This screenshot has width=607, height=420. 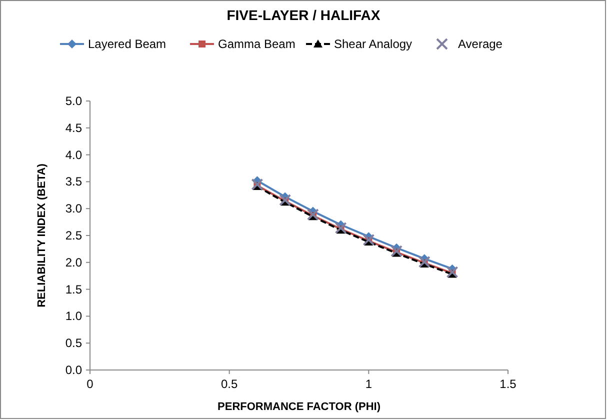 What do you see at coordinates (42, 235) in the screenshot?
I see `y-axis-title: RELIABILITY INDEX (BETA)` at bounding box center [42, 235].